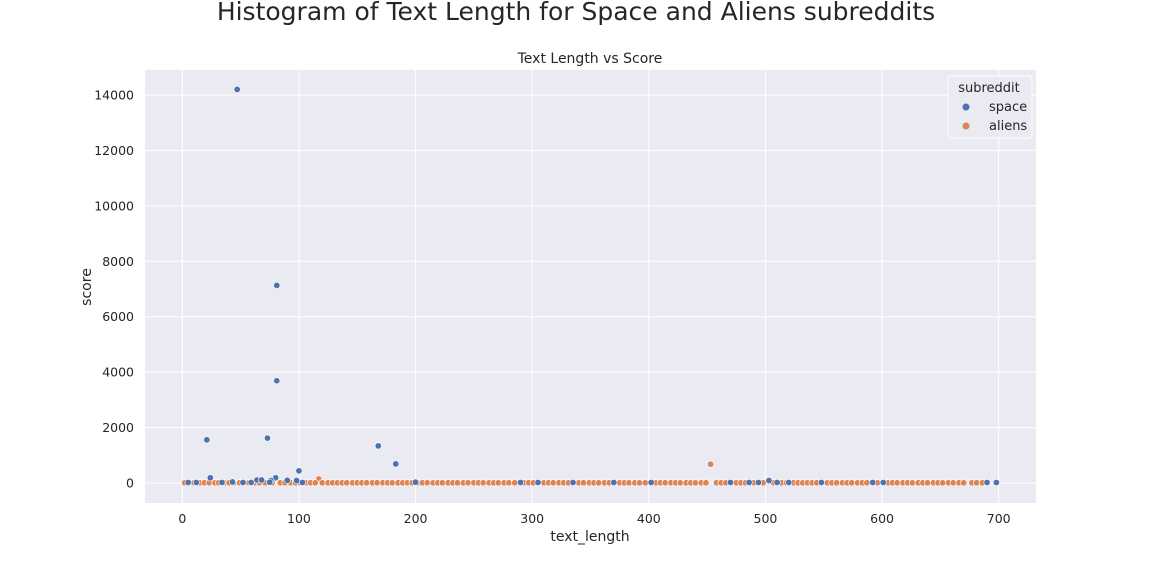 This screenshot has width=1152, height=576. Describe the element at coordinates (299, 518) in the screenshot. I see `x-tick-label: 100` at that location.